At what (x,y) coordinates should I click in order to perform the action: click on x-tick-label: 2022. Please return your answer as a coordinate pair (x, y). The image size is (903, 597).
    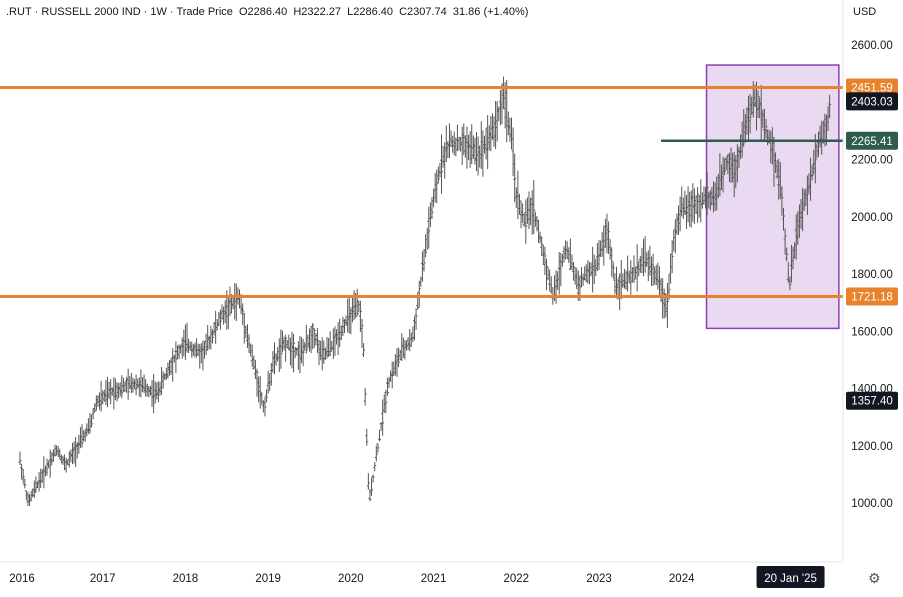
    Looking at the image, I should click on (516, 579).